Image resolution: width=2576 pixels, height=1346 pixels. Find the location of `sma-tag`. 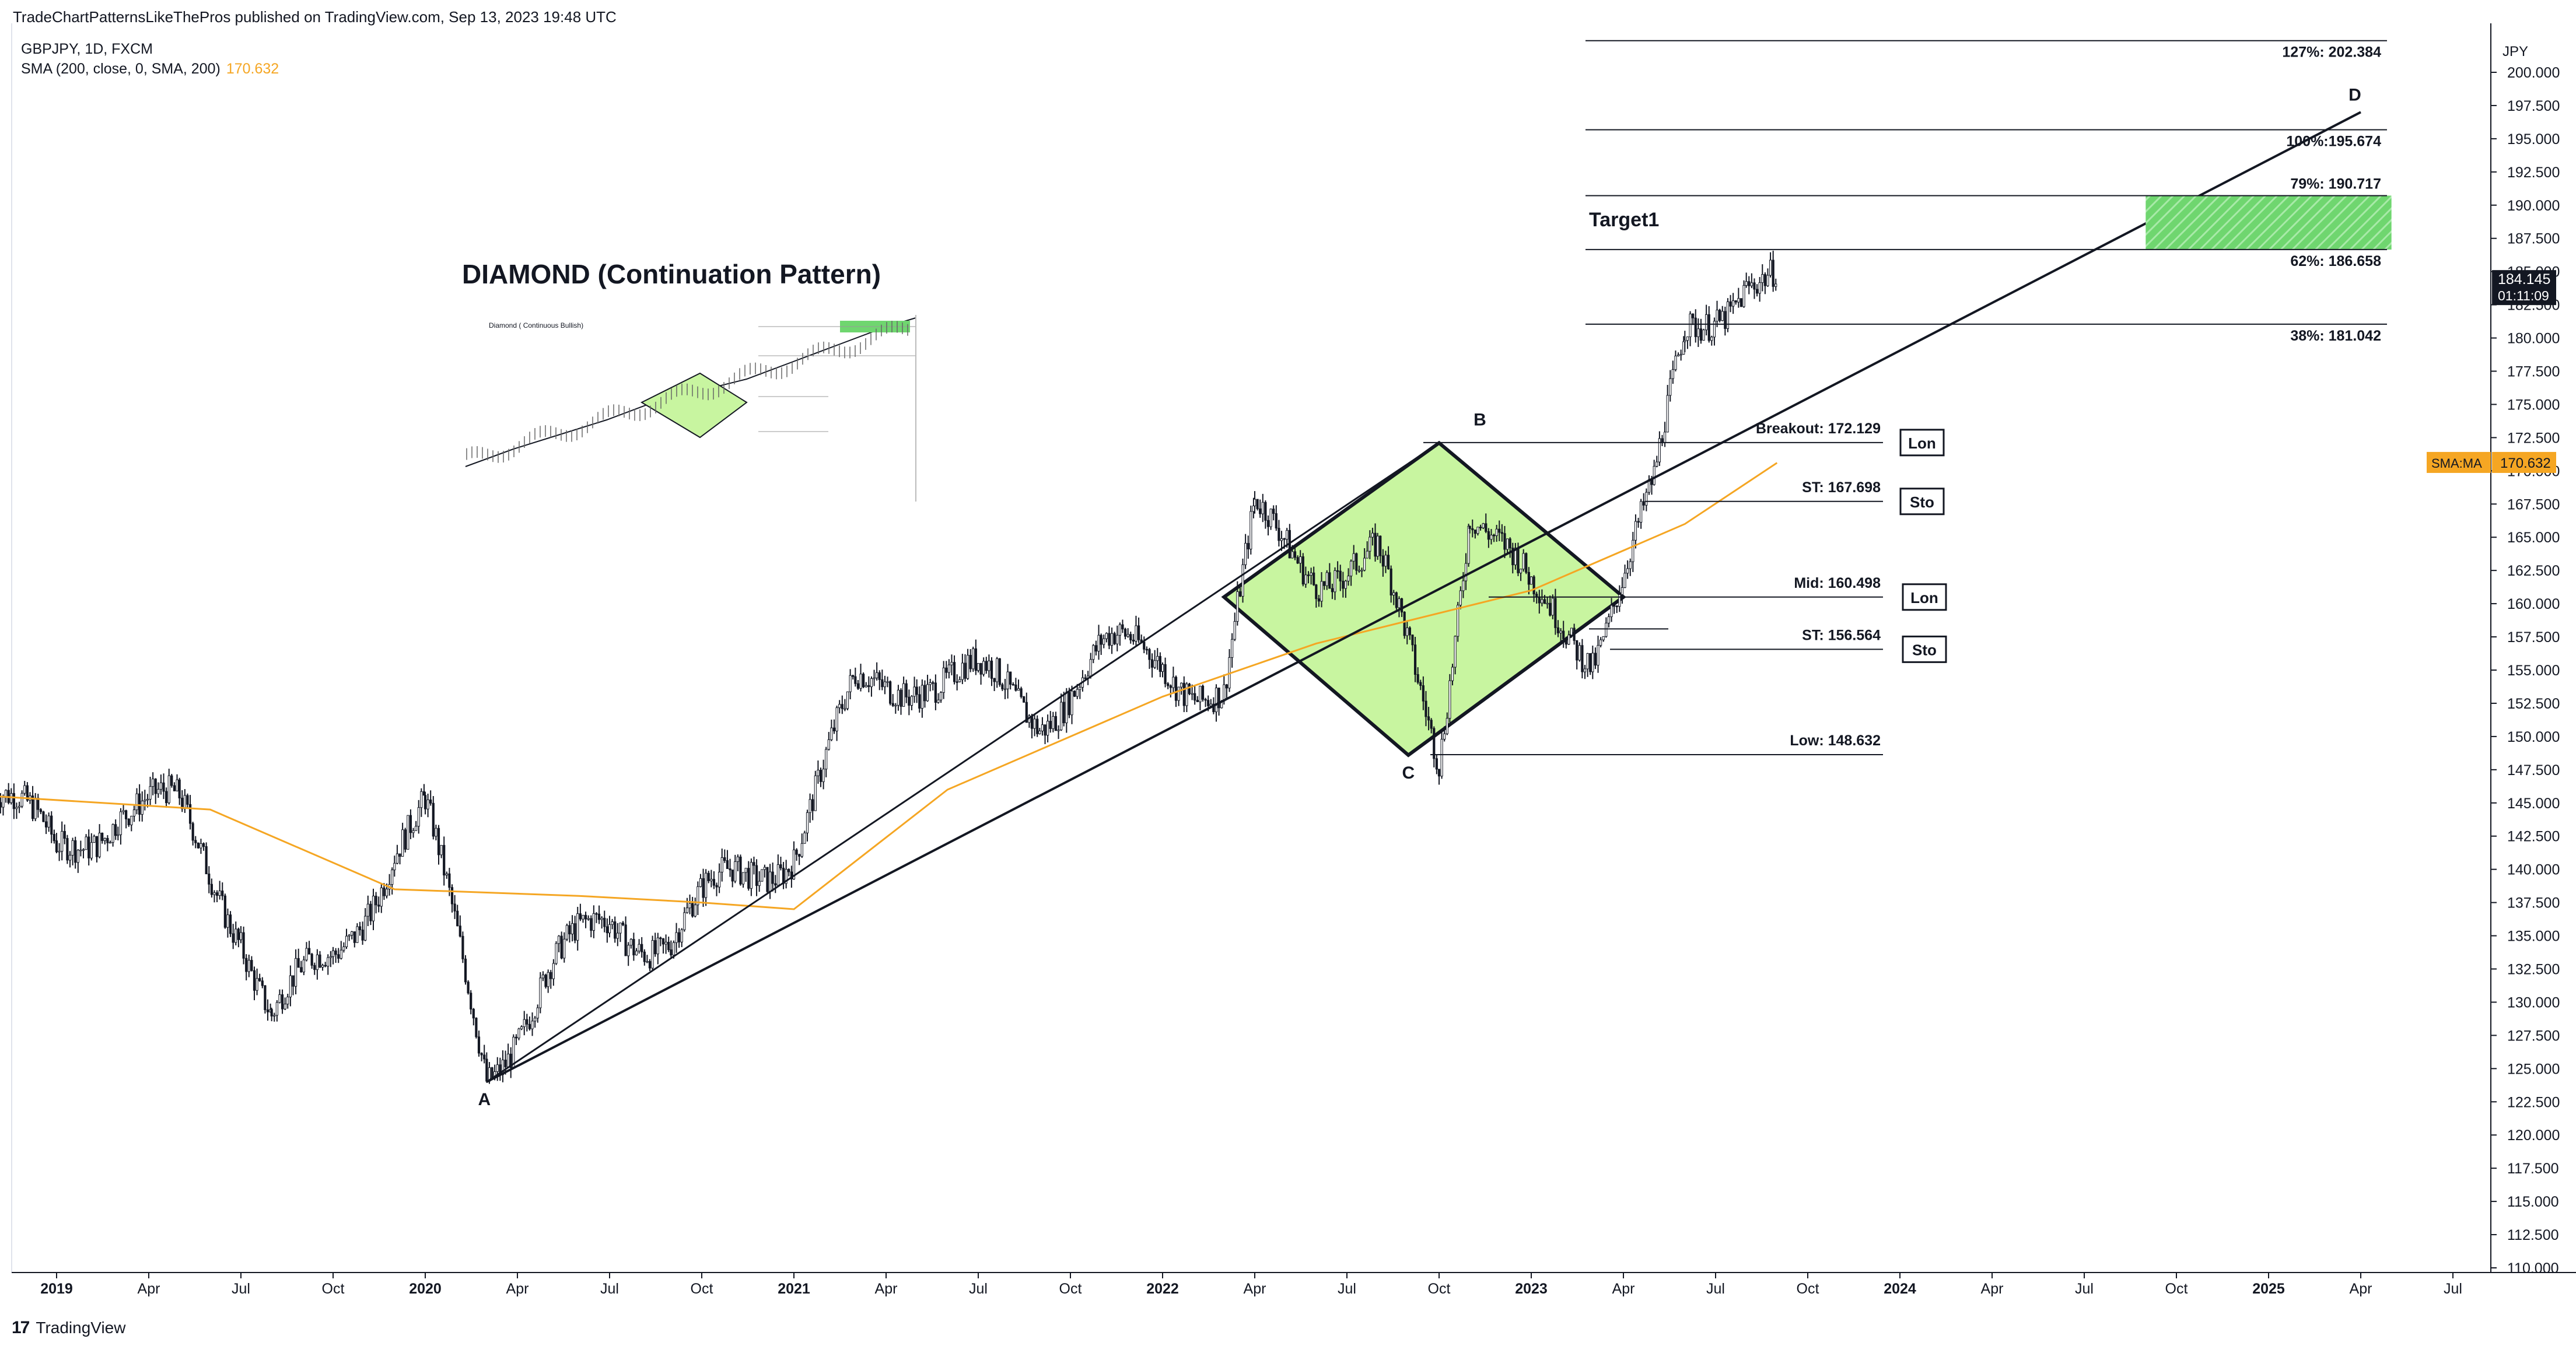

sma-tag is located at coordinates (2459, 462).